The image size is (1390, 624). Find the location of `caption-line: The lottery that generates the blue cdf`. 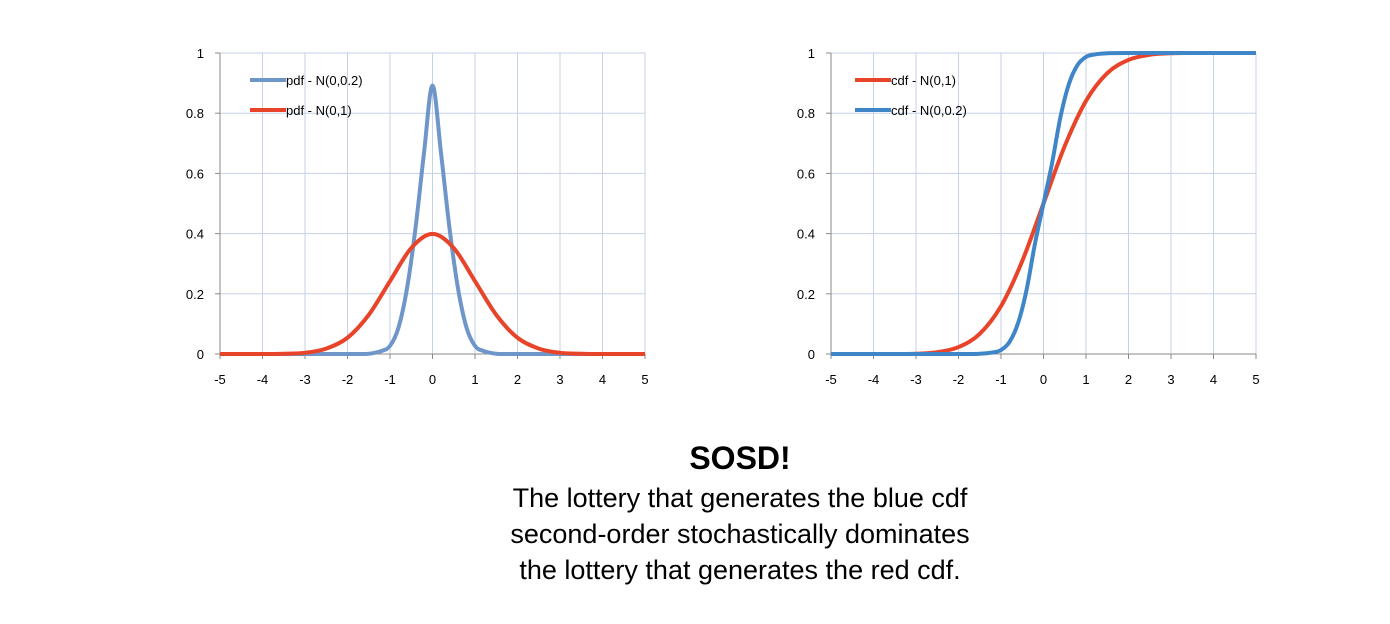

caption-line: The lottery that generates the blue cdf is located at coordinates (740, 498).